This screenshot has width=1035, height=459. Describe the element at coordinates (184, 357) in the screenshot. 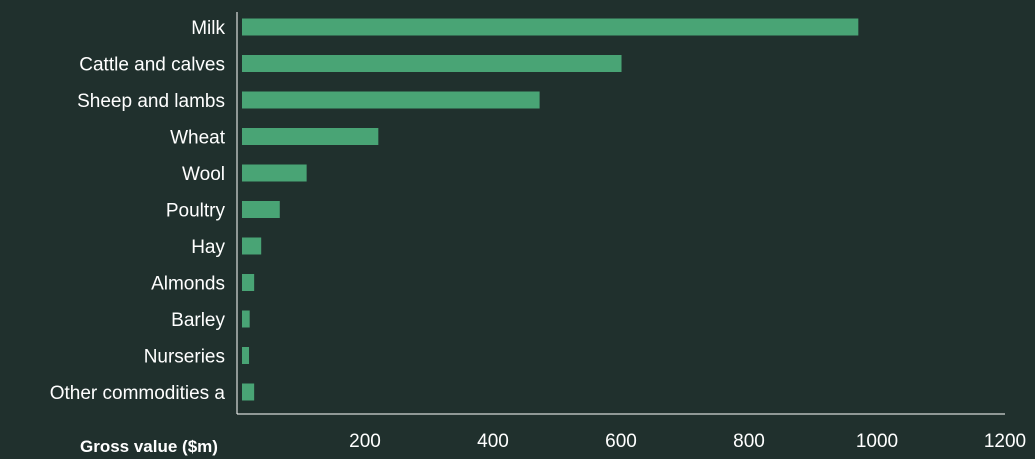

I see `category-label: Nurseries` at that location.